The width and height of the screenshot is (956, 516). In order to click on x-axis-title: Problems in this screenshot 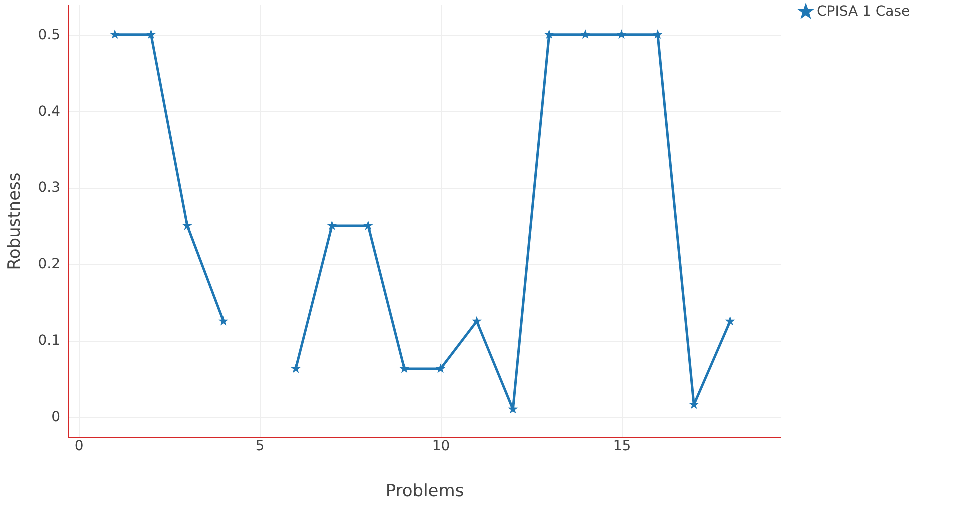, I will do `click(425, 492)`.